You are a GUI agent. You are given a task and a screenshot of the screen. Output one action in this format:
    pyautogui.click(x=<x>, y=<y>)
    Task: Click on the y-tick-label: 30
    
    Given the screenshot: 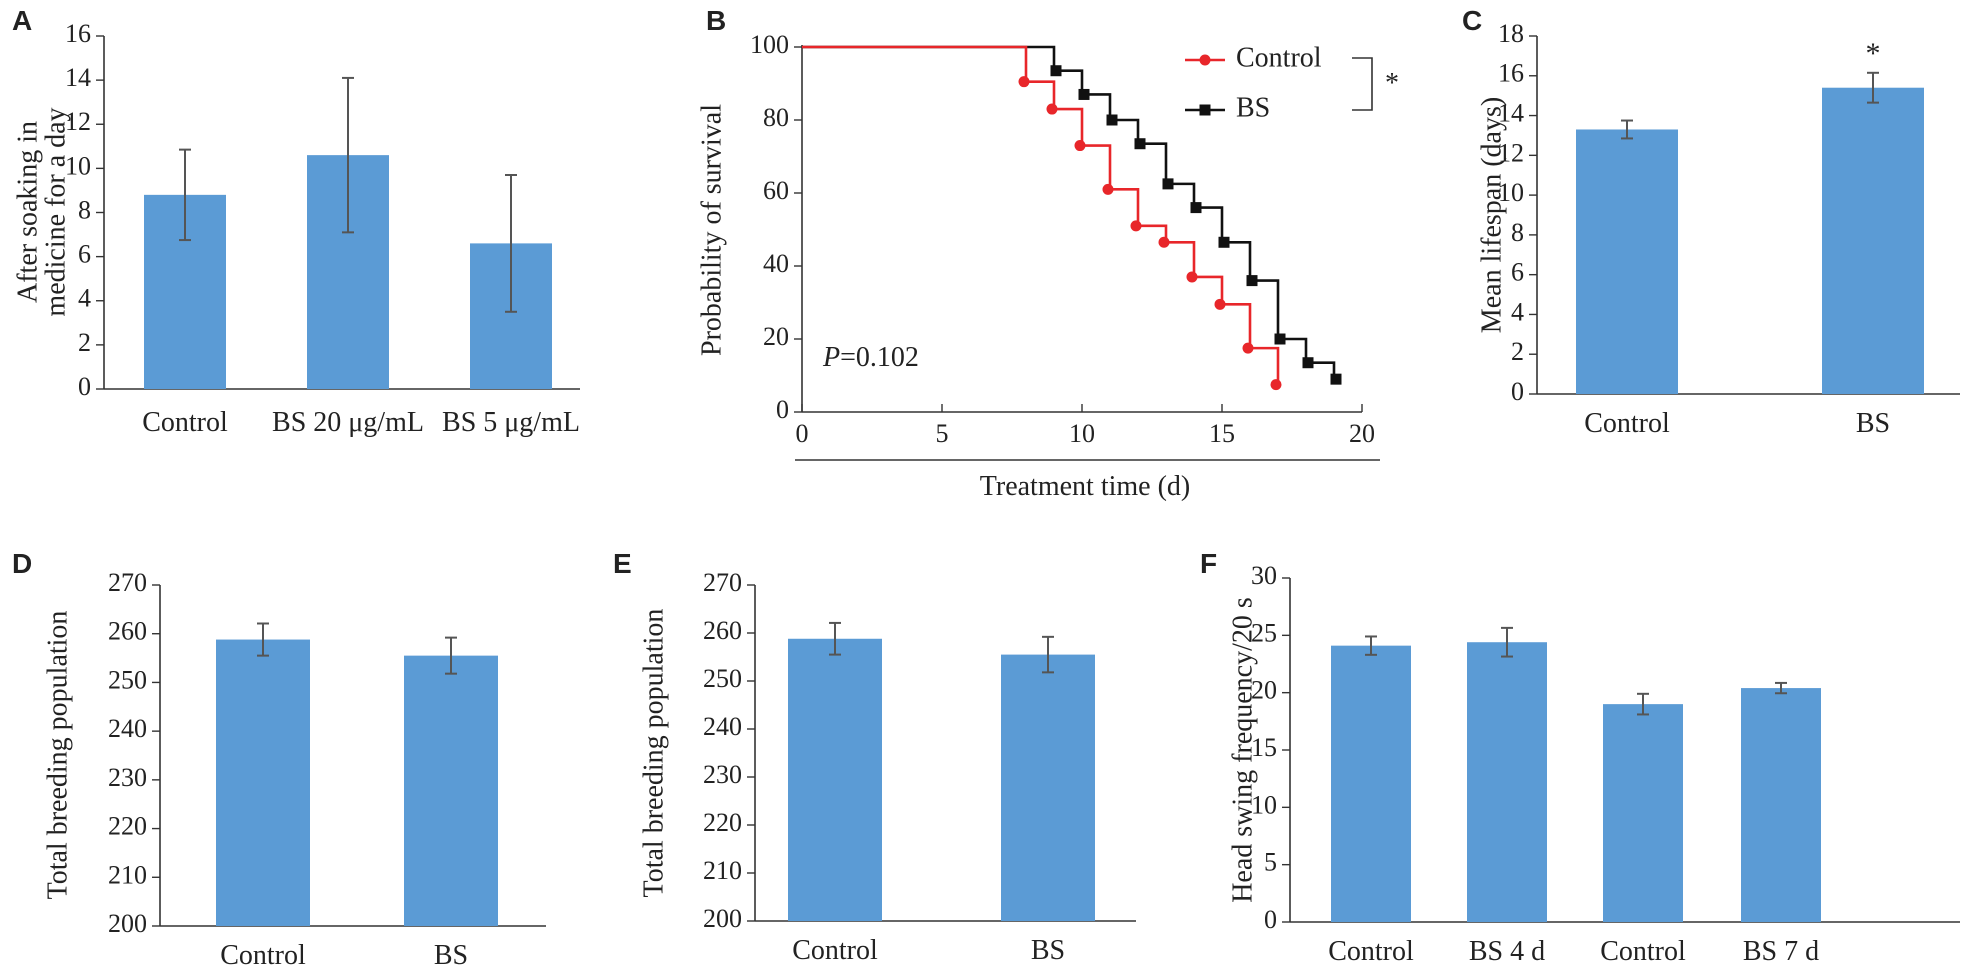 What is the action you would take?
    pyautogui.click(x=1264, y=575)
    